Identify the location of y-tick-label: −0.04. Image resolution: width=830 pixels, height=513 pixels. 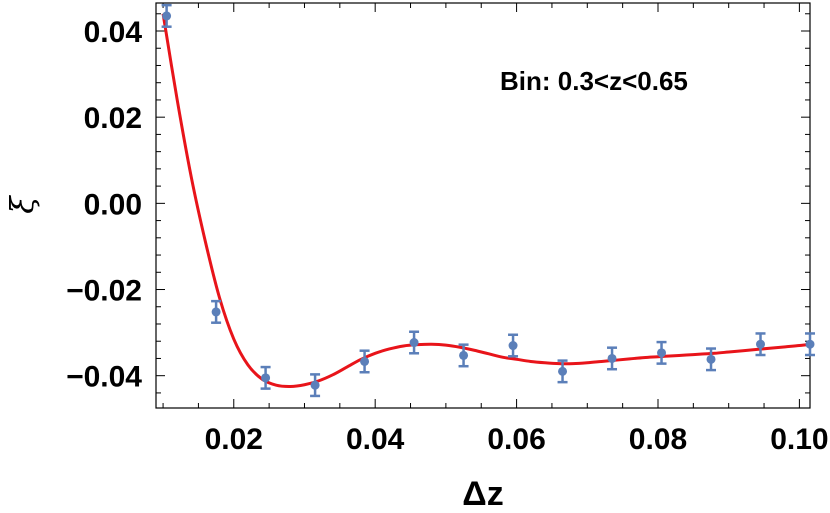
(104, 377).